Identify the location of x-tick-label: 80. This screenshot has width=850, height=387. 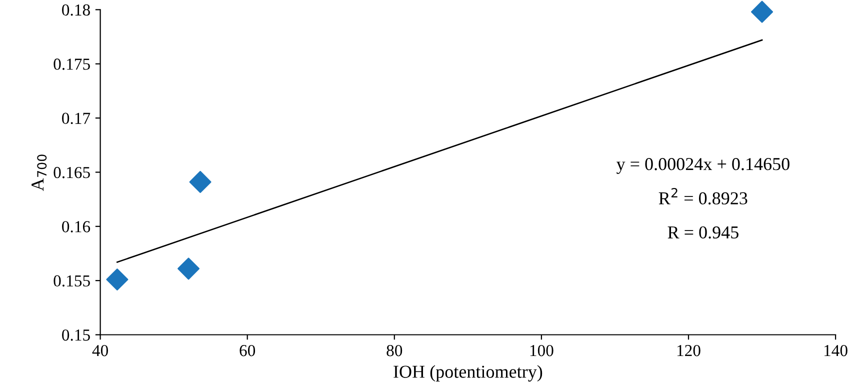
(394, 350).